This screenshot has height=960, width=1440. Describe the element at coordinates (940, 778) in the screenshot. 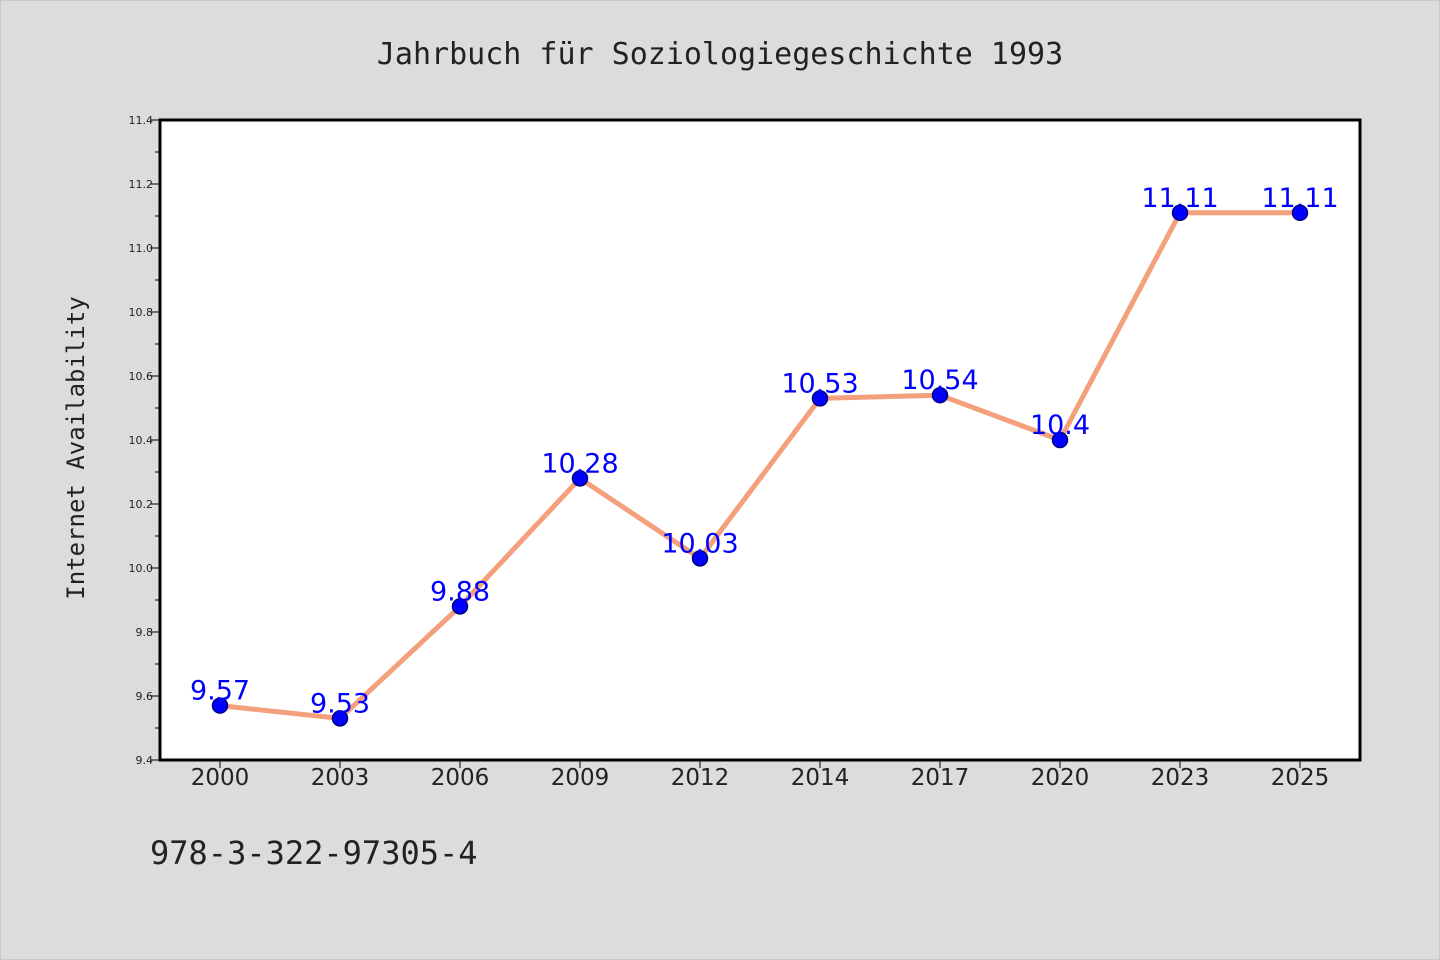

I see `x-tick-label: 2017` at that location.